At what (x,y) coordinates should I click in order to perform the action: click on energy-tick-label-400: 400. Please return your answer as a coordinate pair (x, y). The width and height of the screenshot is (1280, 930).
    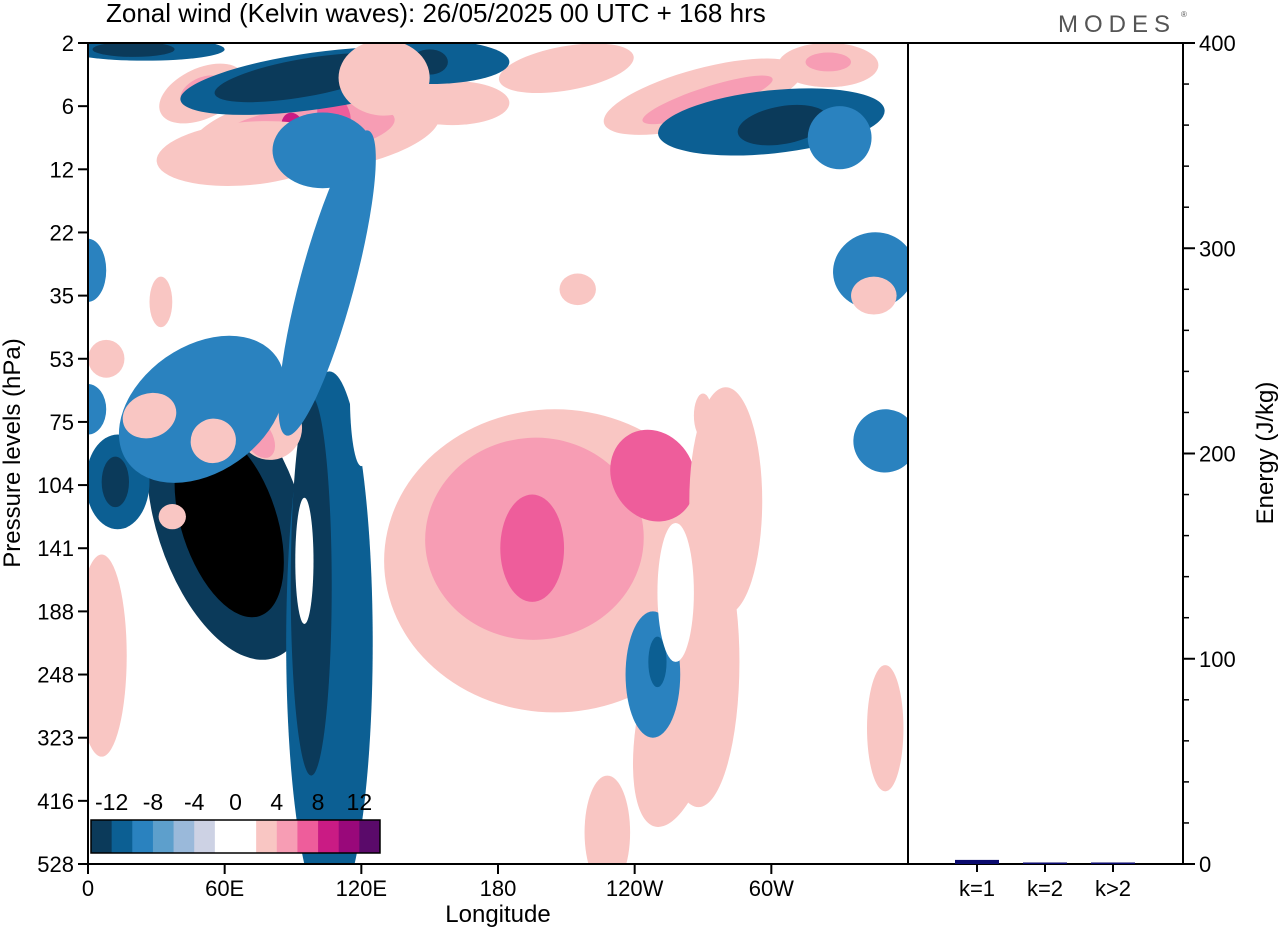
    Looking at the image, I should click on (1217, 43).